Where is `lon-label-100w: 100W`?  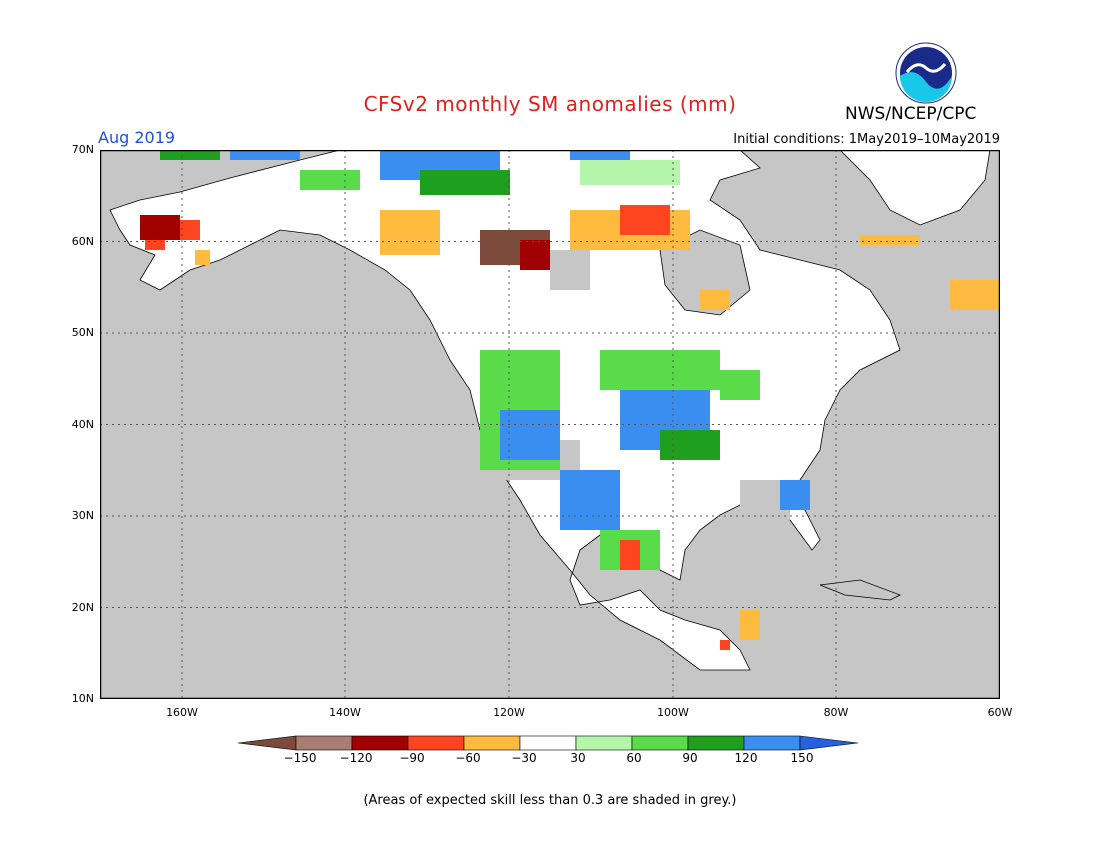 lon-label-100w: 100W is located at coordinates (673, 712).